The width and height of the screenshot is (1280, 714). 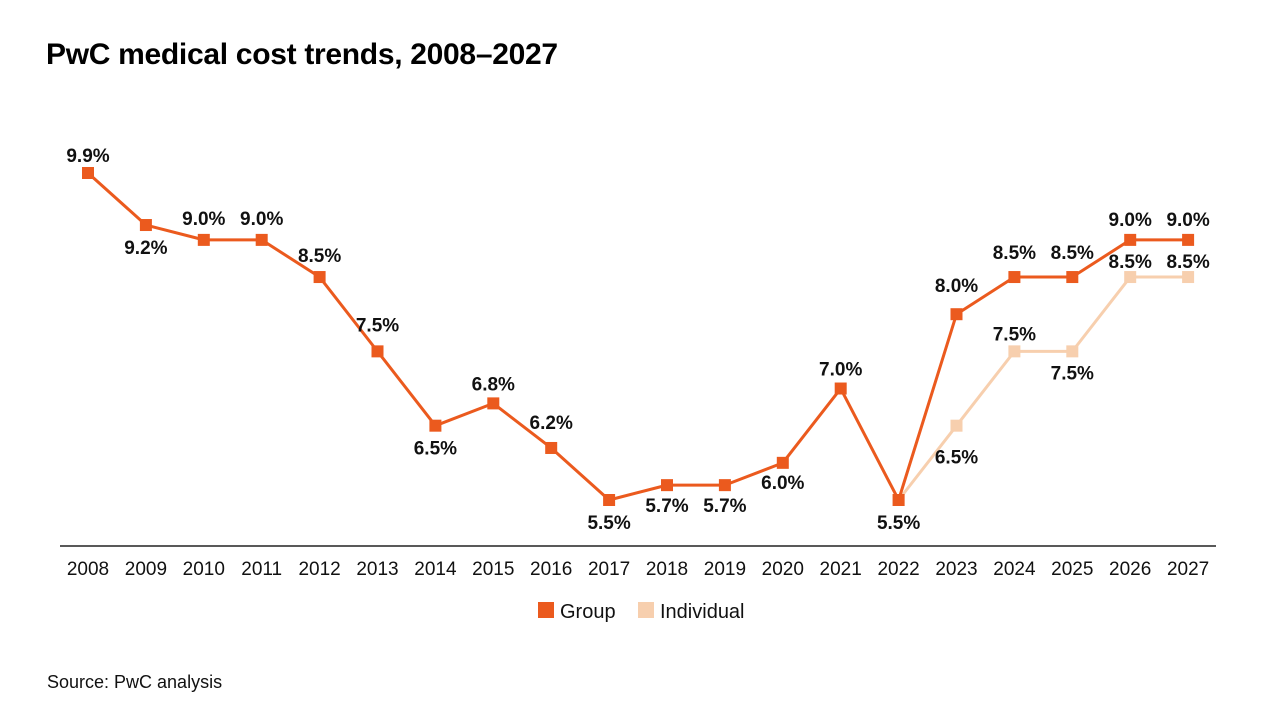 I want to click on legend-swatch-group, so click(x=546, y=610).